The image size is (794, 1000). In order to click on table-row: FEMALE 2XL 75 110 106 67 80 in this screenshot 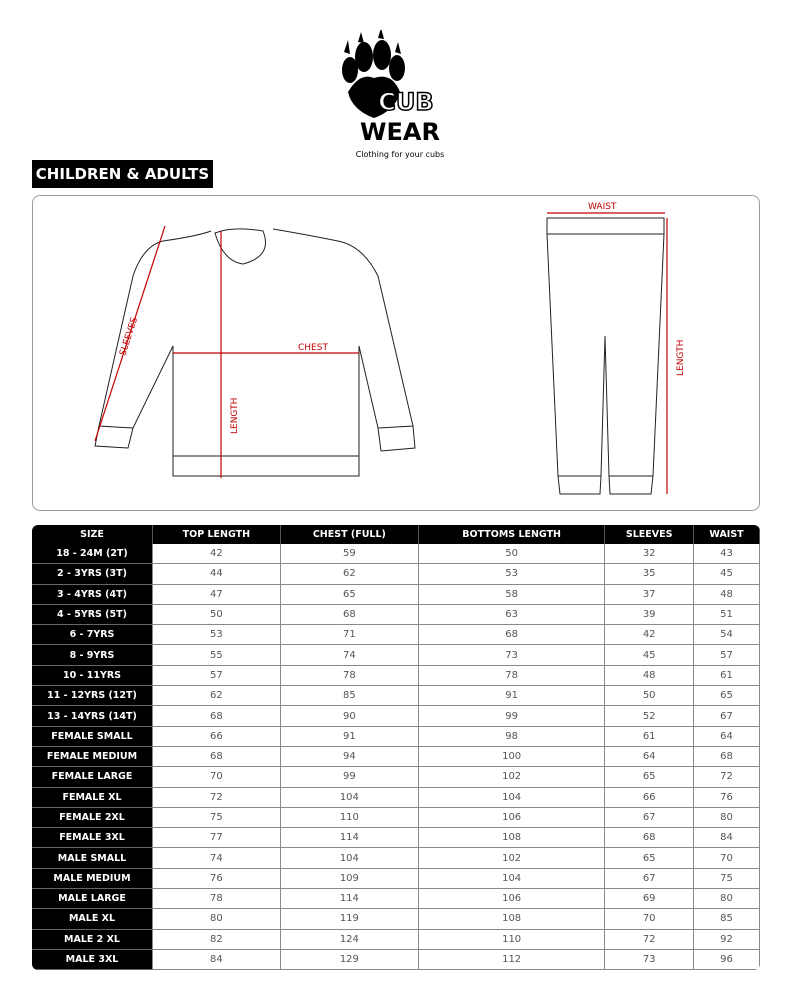, I will do `click(396, 818)`.